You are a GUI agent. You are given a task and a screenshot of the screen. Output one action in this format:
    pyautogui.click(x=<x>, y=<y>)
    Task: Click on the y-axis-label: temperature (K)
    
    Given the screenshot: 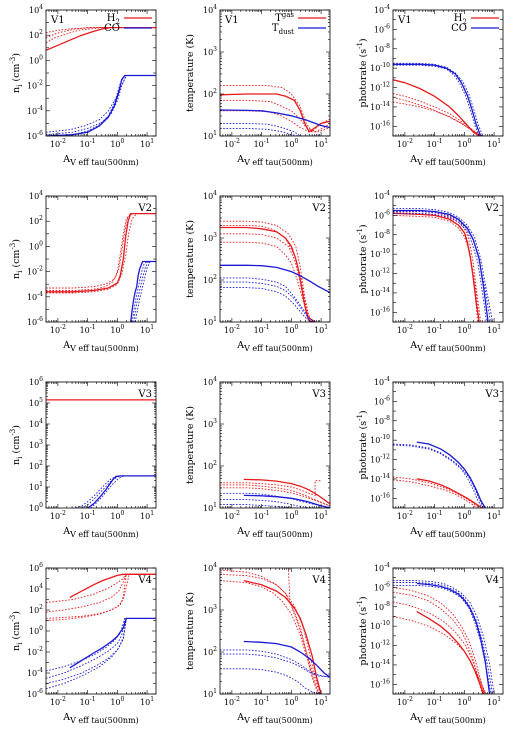 What is the action you would take?
    pyautogui.click(x=190, y=259)
    